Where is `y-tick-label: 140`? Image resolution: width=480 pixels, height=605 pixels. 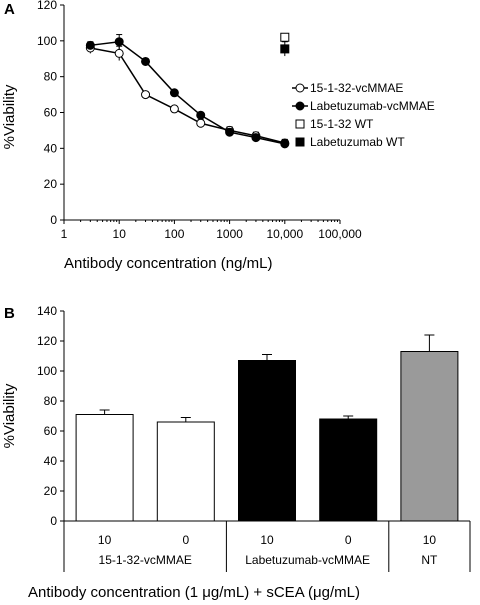 y-tick-label: 140 is located at coordinates (47, 311).